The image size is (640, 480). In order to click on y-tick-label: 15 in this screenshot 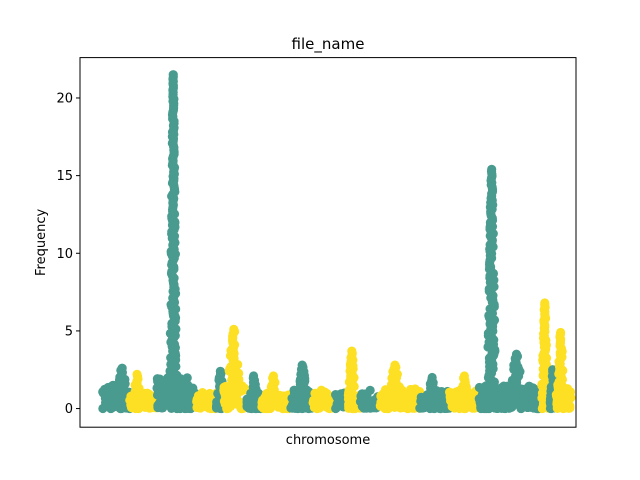, I will do `click(64, 176)`.